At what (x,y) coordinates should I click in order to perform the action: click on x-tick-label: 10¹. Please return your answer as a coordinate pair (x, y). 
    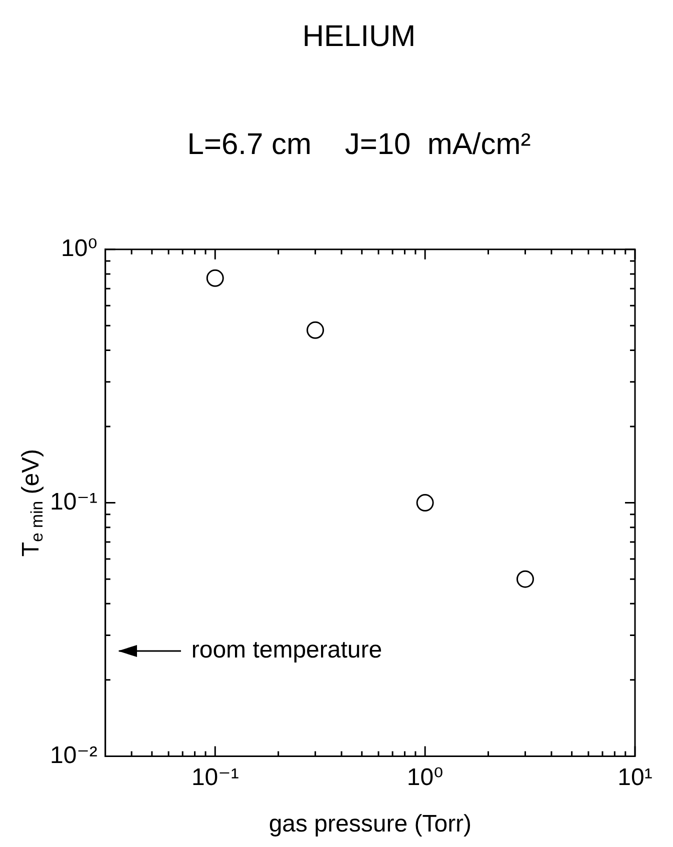
    Looking at the image, I should click on (635, 778).